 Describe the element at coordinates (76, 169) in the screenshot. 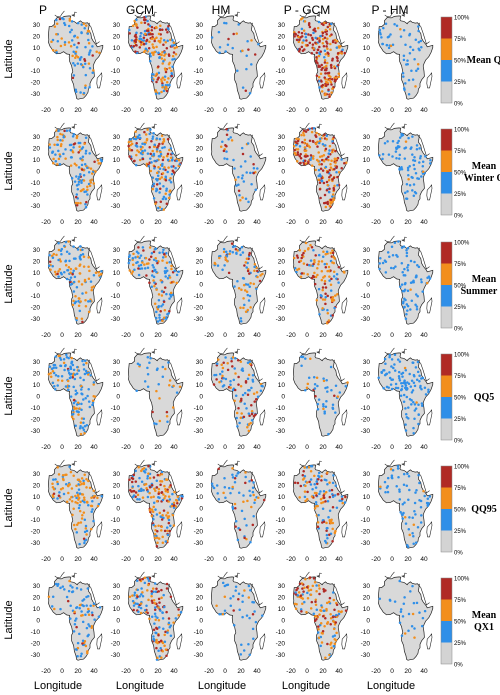

I see `africa-landmass` at that location.